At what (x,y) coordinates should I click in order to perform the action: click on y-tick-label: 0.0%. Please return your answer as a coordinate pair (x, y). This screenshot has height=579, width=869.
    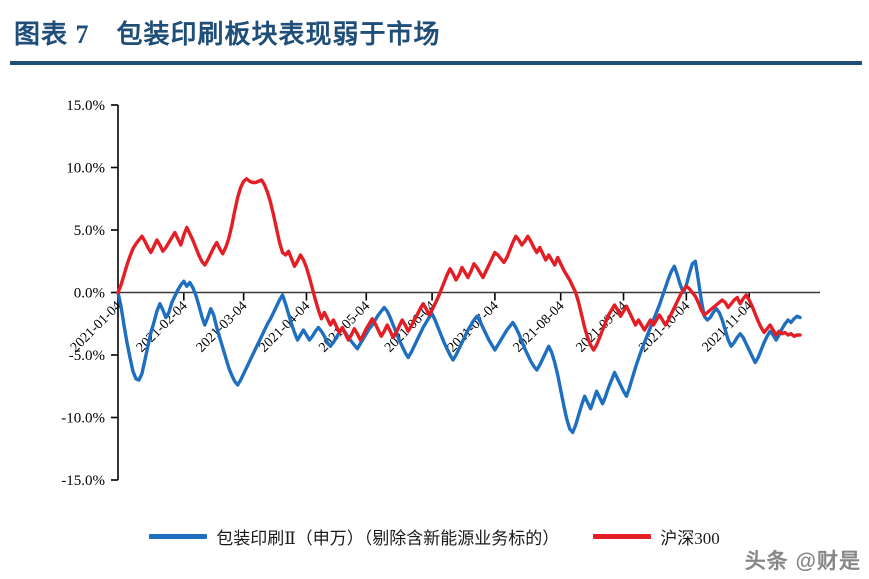
    Looking at the image, I should click on (89, 294).